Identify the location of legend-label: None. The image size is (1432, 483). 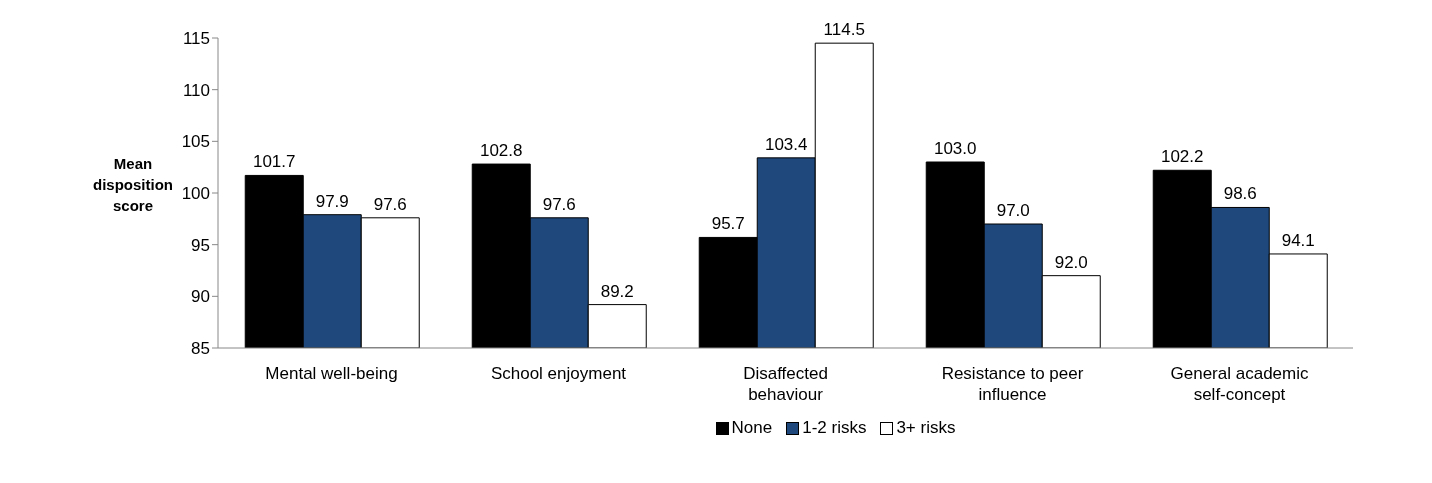
(751, 428).